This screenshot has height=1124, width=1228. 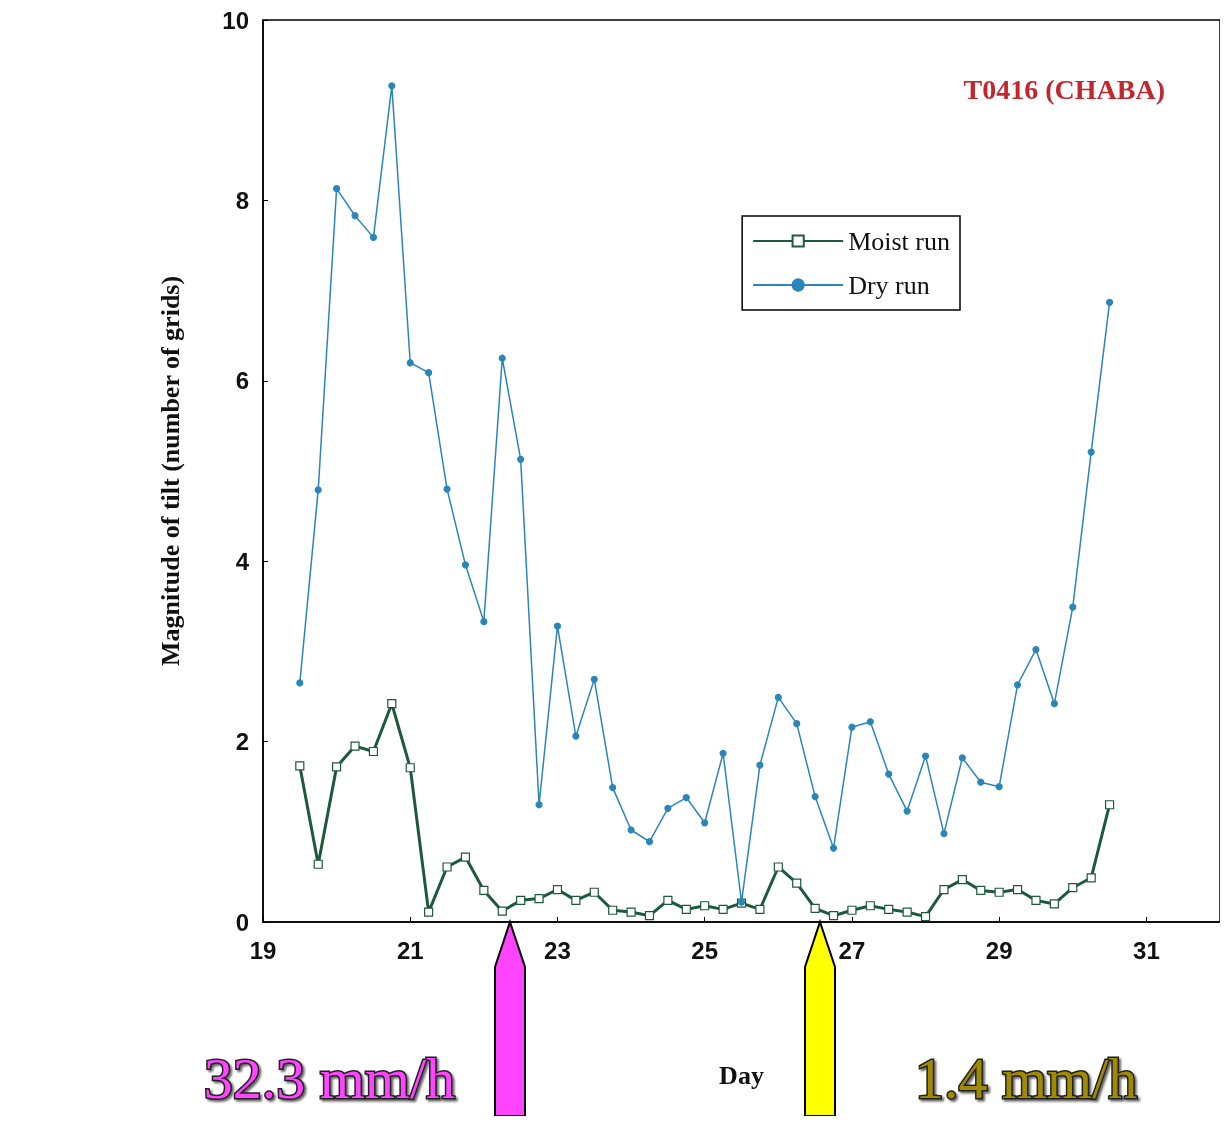 I want to click on y-axis-title: Magnitude of tilt (number of grids), so click(x=170, y=471).